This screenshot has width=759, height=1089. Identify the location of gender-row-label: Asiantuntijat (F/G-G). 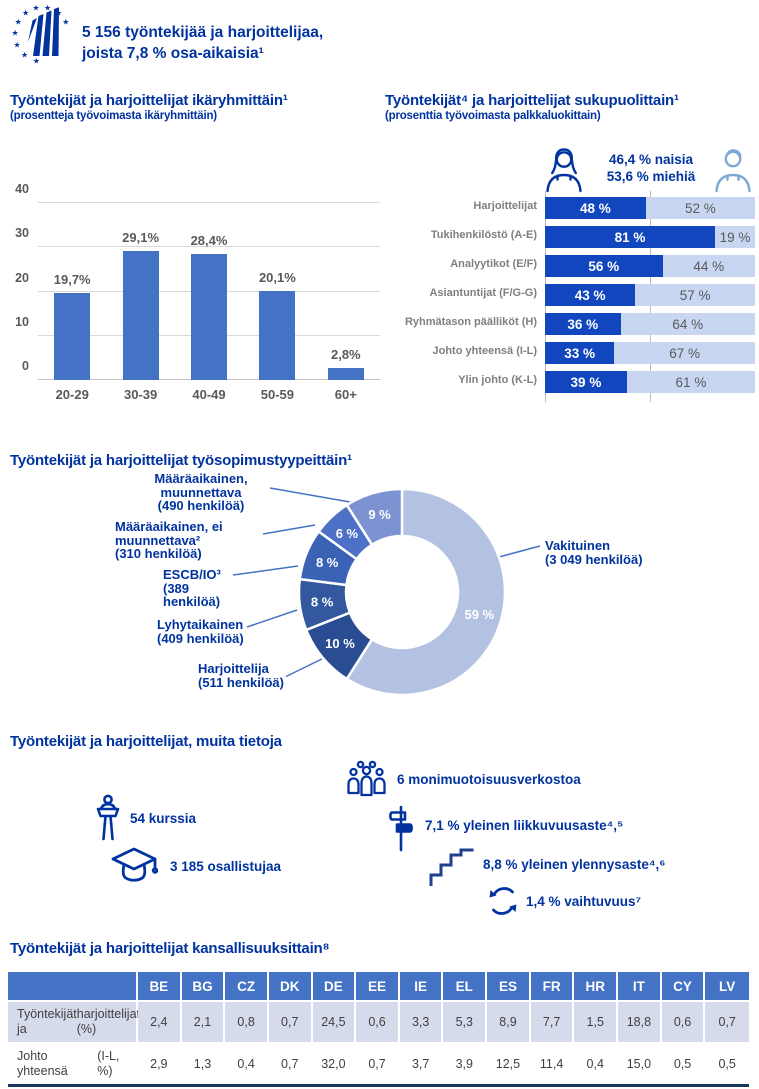
(483, 293).